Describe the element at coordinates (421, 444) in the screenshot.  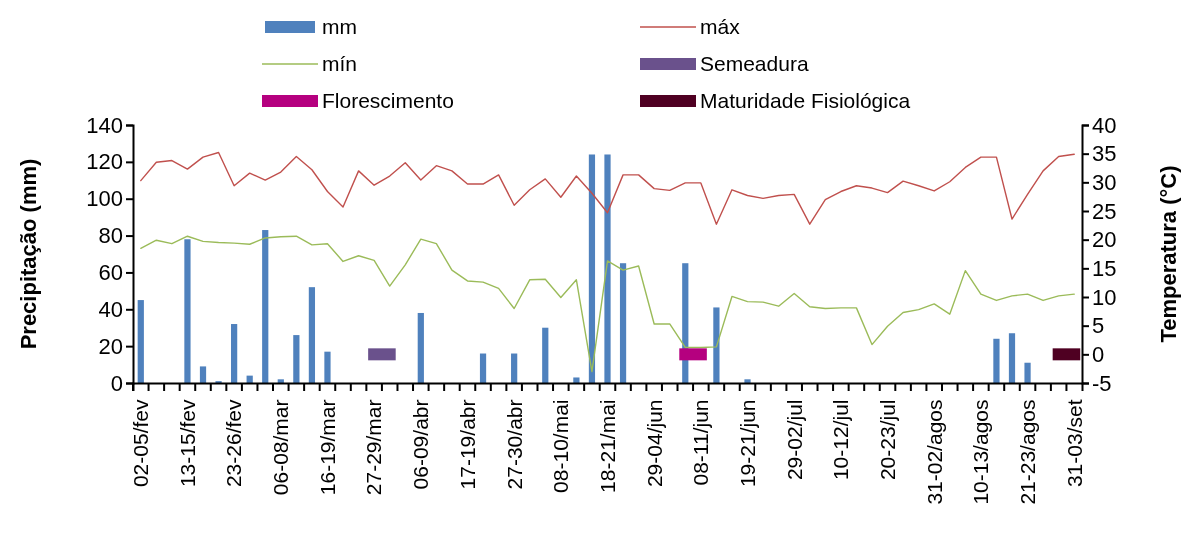
I see `x-tick-label: 06-09/abr` at that location.